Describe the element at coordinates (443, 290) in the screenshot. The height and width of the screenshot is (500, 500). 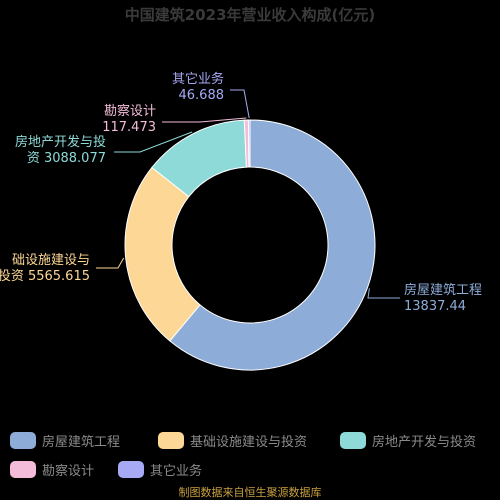
I see `slice-label-0-line-0: 房屋建筑工程` at that location.